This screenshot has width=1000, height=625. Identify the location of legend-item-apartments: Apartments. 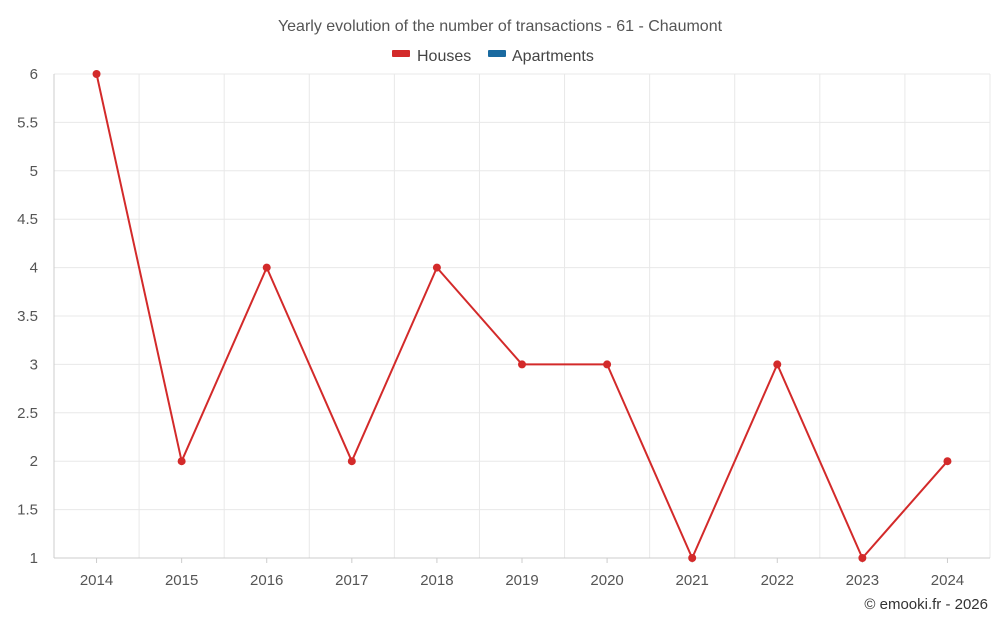
(541, 56).